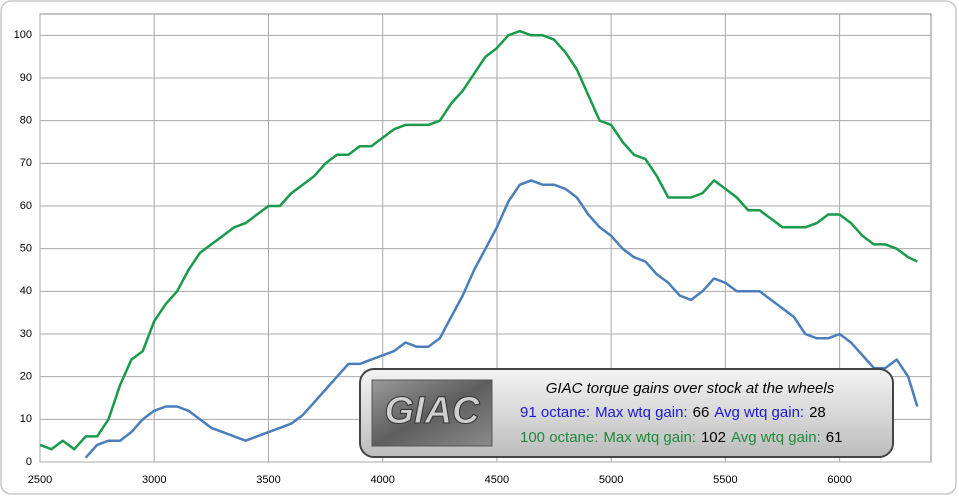 This screenshot has height=497, width=959. Describe the element at coordinates (834, 437) in the screenshot. I see `legend-avg: 61` at that location.